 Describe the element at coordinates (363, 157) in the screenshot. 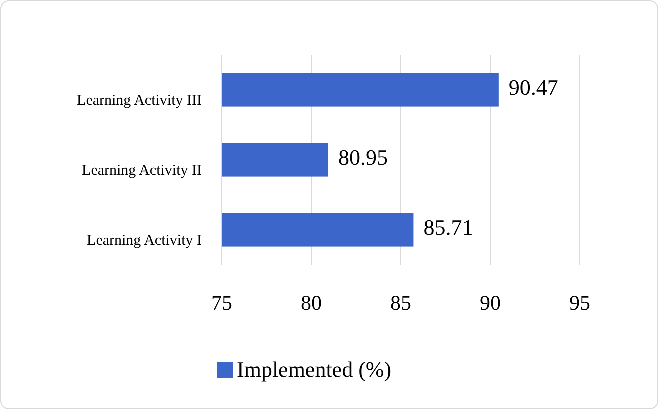

I see `data-label: 80.95` at that location.